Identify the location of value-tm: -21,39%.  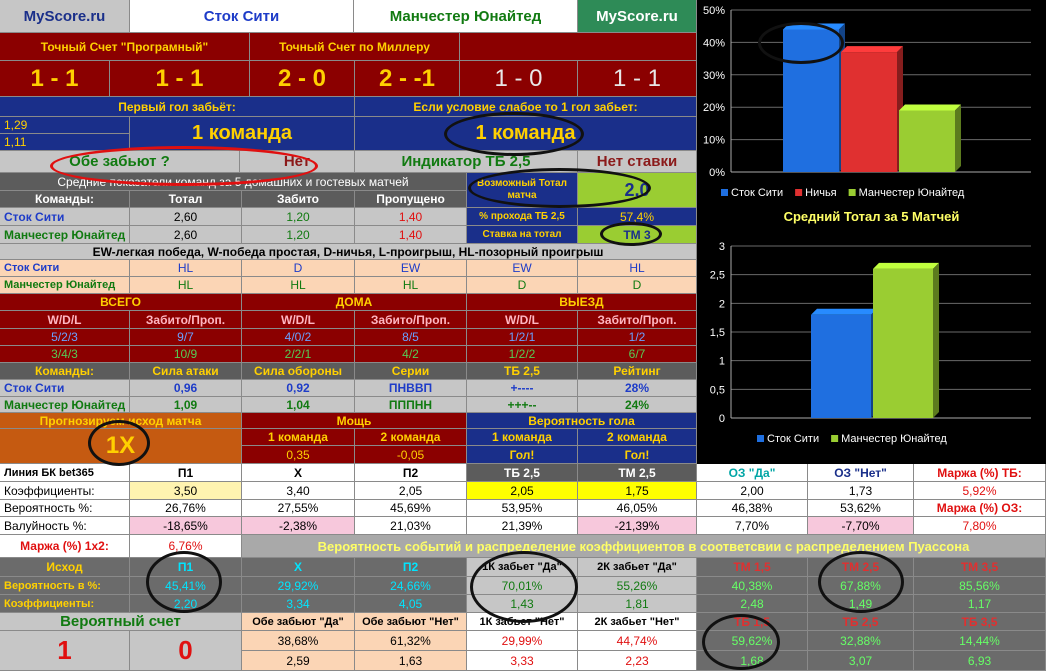
(637, 526).